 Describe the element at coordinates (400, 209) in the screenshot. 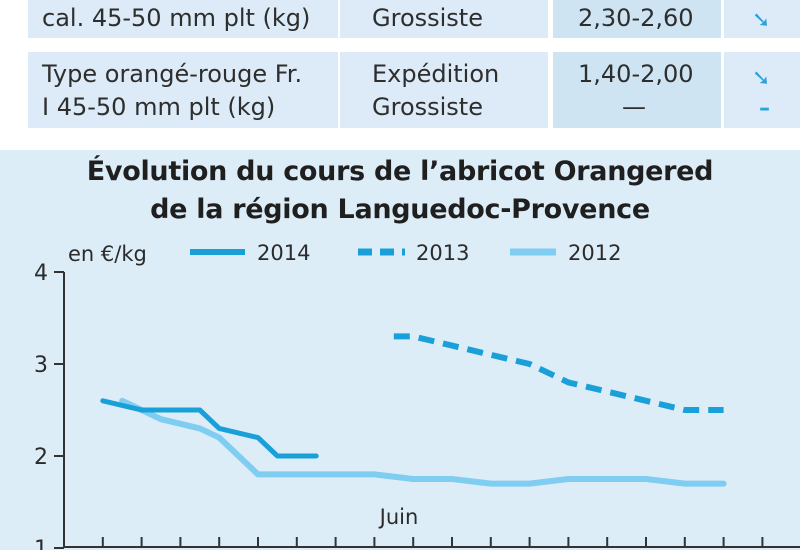

I see `chart-title-line2: de la région Languedoc-Provence` at that location.